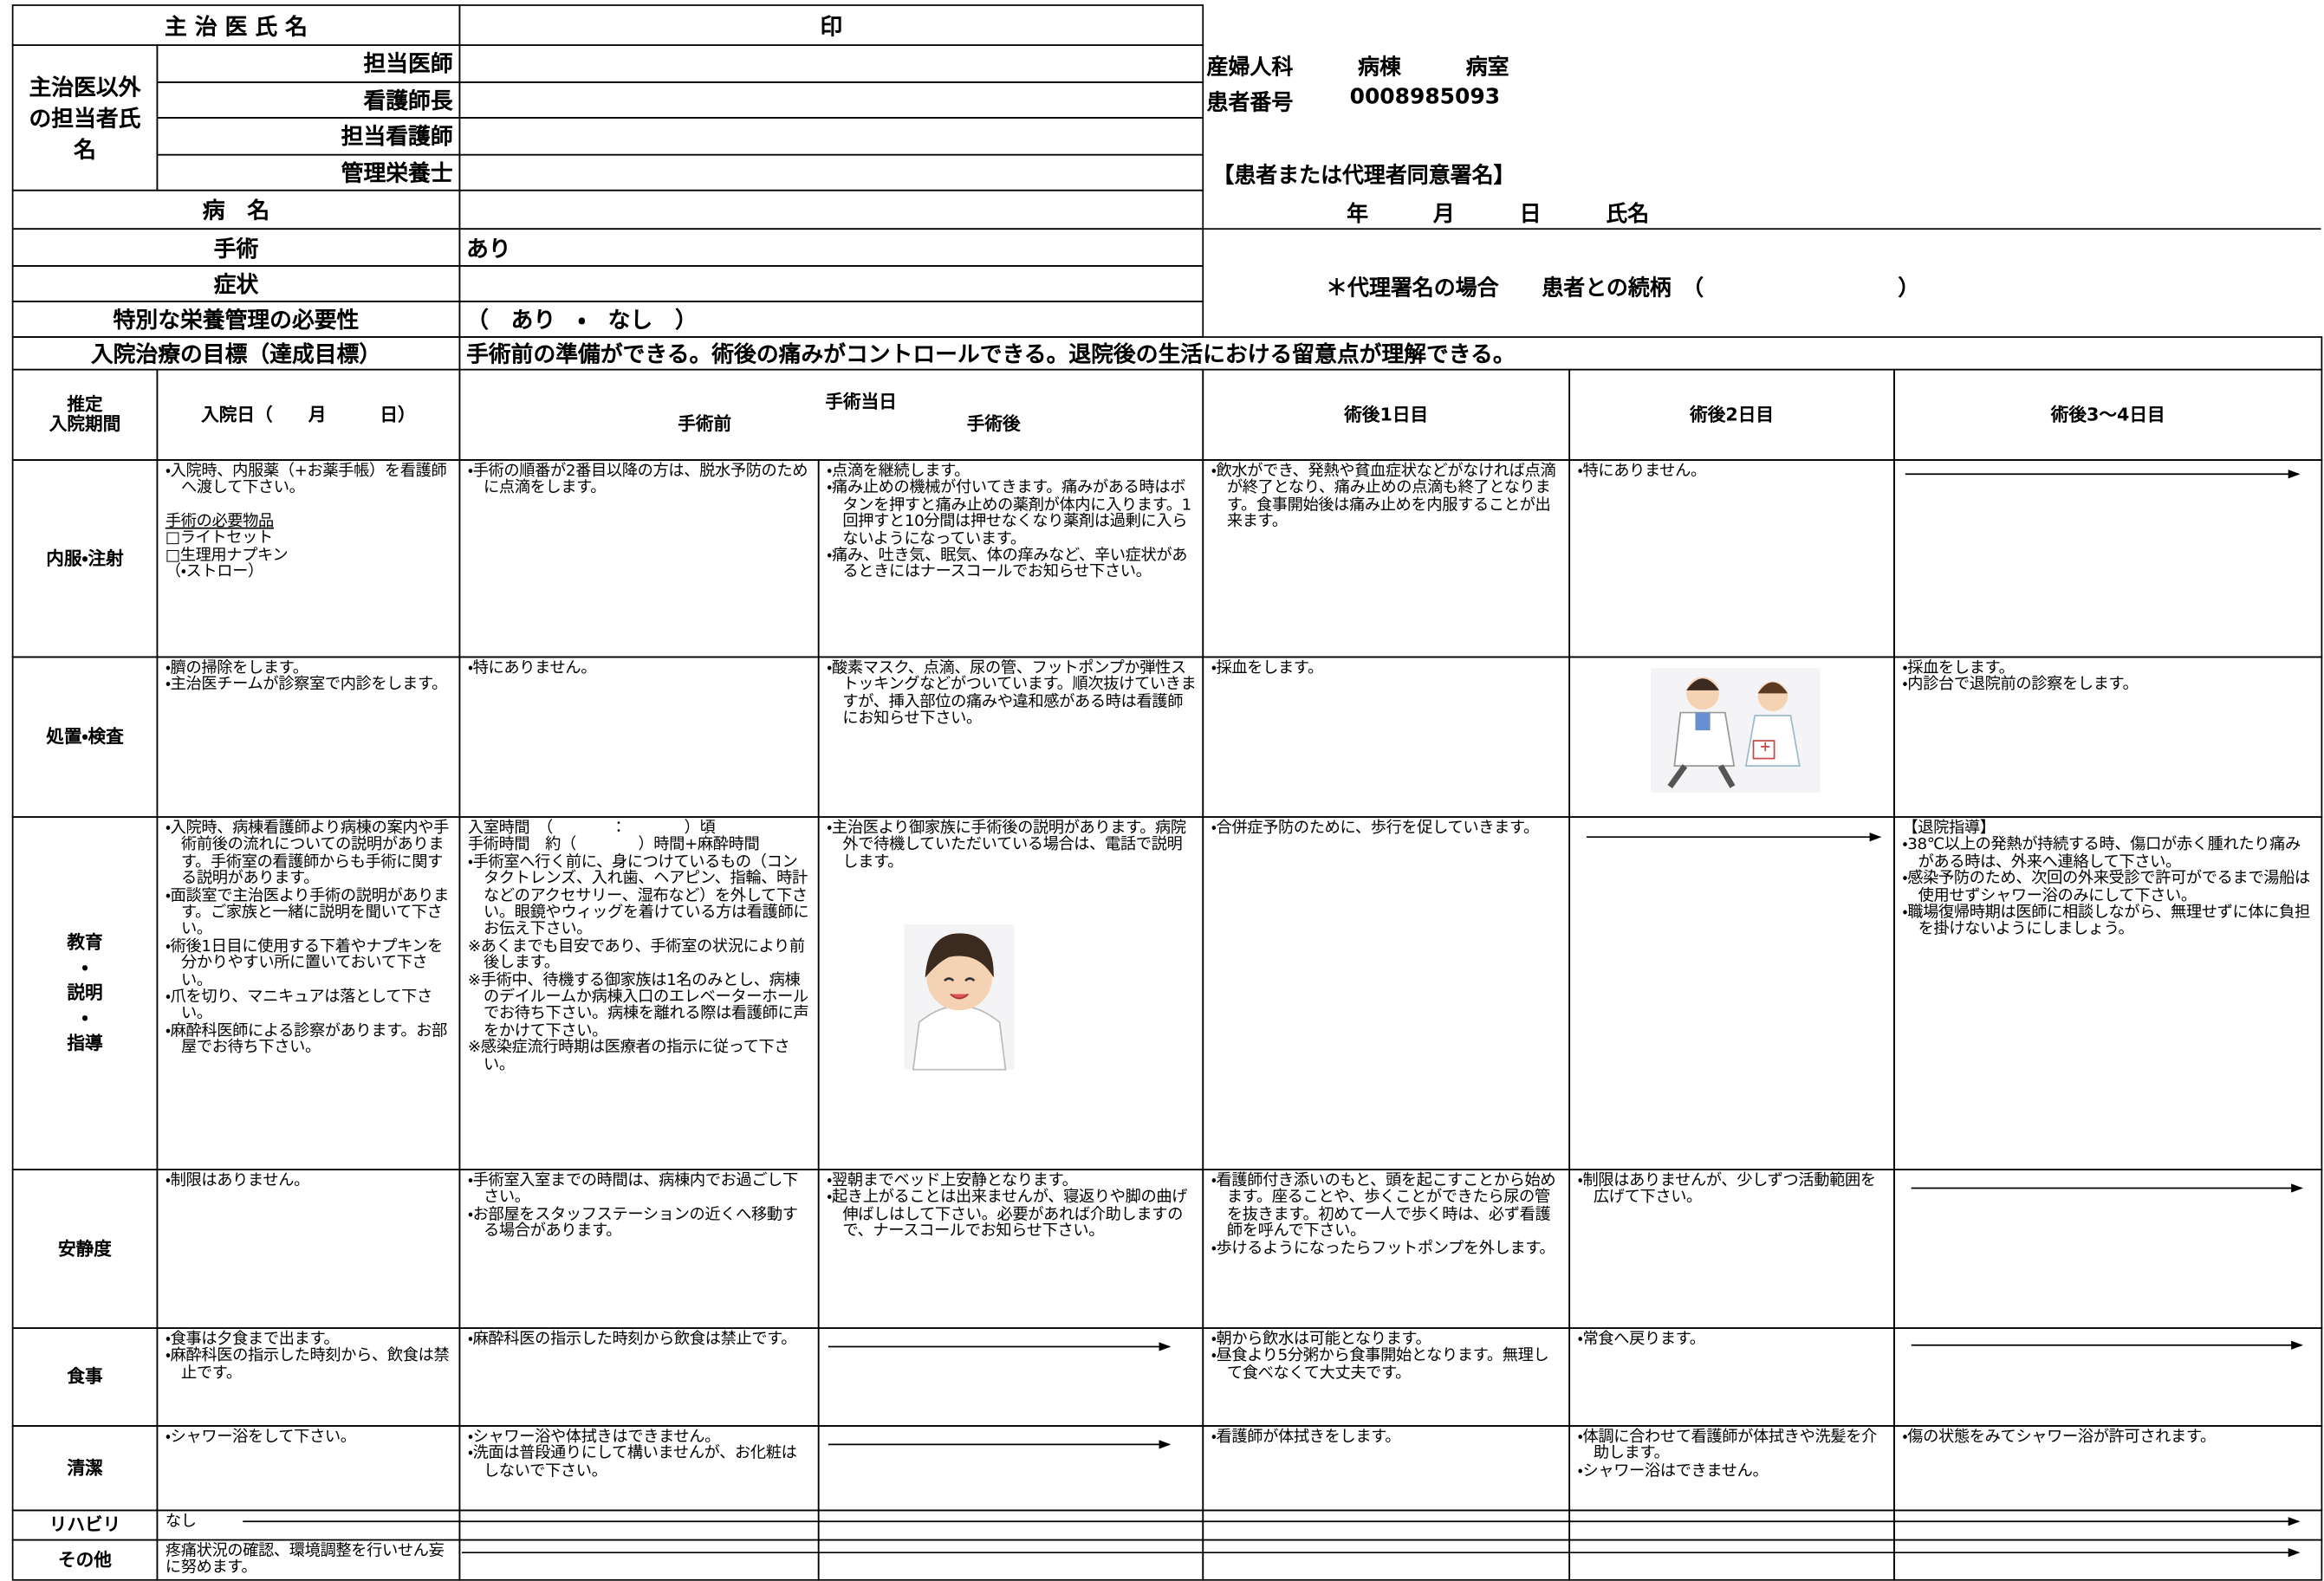 This screenshot has width=2324, height=1581. Describe the element at coordinates (85, 1560) in the screenshot. I see `row-label: その他` at that location.